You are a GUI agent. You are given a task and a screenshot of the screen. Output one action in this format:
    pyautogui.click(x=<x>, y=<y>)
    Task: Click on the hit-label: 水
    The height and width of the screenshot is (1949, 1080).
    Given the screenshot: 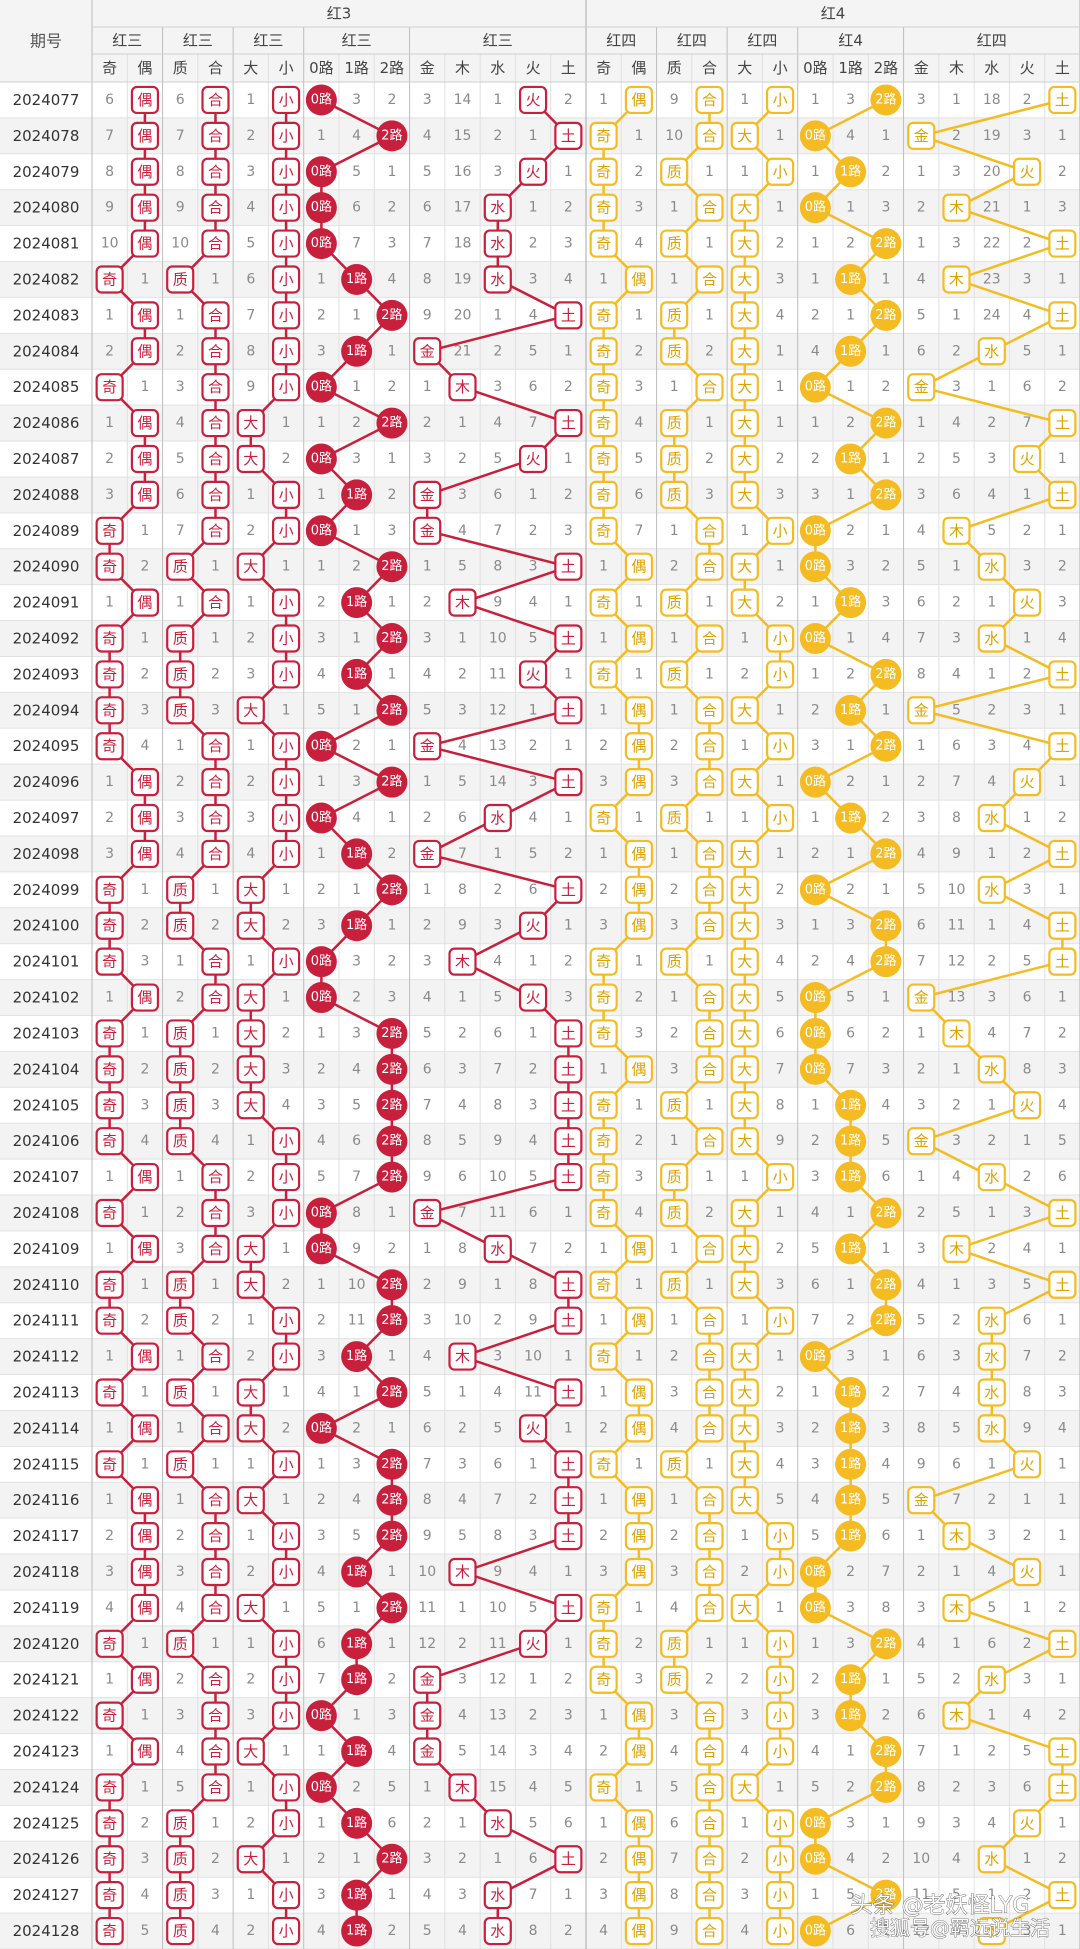 What is the action you would take?
    pyautogui.click(x=991, y=1357)
    